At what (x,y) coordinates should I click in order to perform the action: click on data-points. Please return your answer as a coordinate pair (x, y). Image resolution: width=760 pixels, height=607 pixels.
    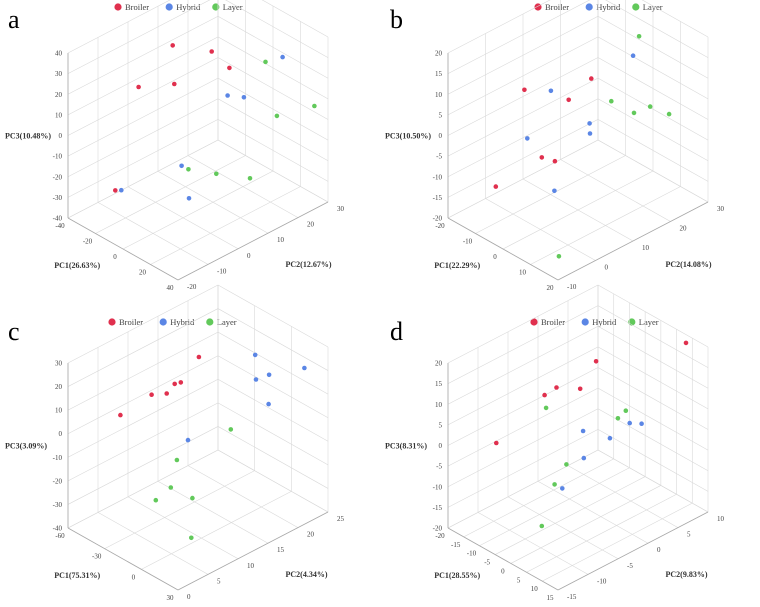
    Looking at the image, I should click on (591, 434).